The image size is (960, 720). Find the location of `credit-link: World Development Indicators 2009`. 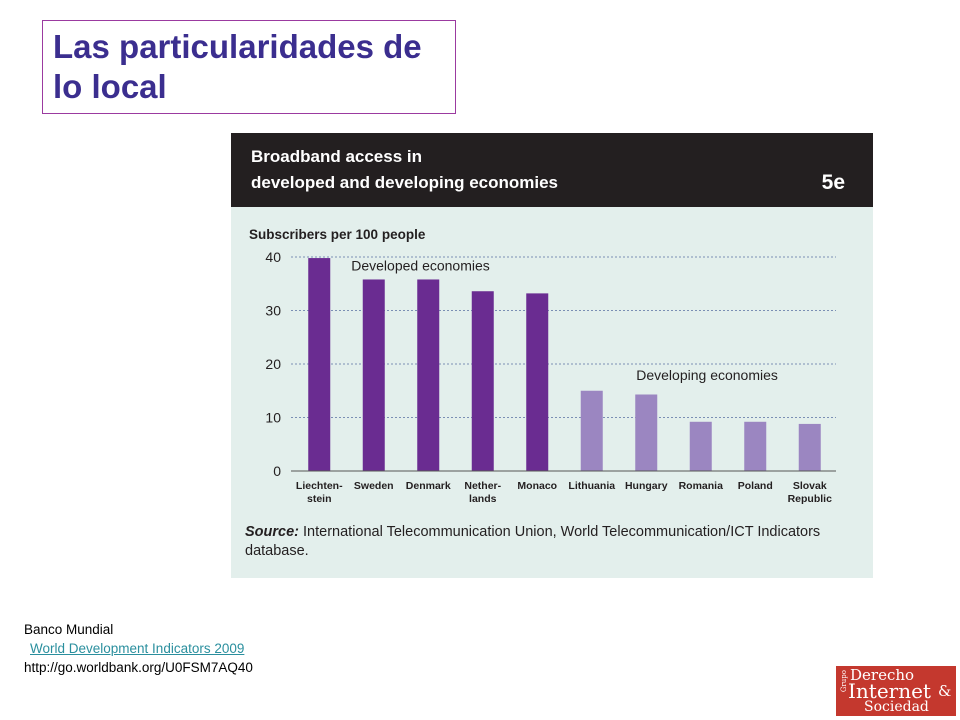

credit-link: World Development Indicators 2009 is located at coordinates (137, 648).